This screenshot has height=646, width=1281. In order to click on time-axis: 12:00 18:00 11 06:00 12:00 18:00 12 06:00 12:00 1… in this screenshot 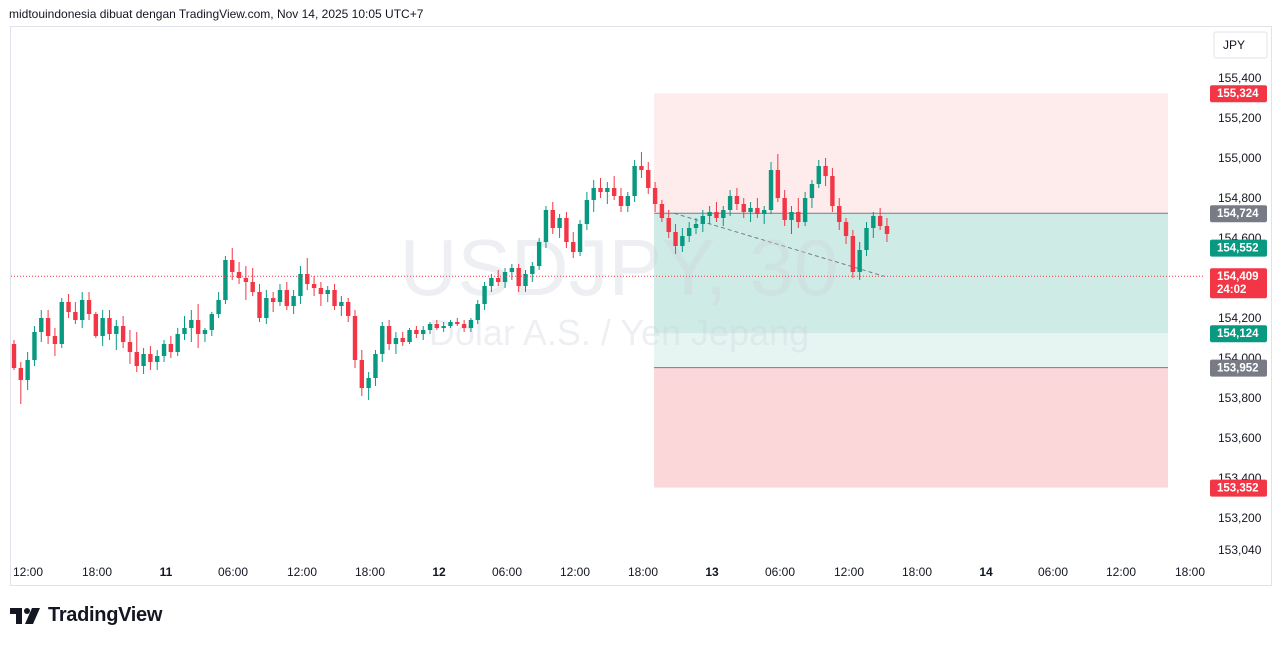, I will do `click(609, 572)`.